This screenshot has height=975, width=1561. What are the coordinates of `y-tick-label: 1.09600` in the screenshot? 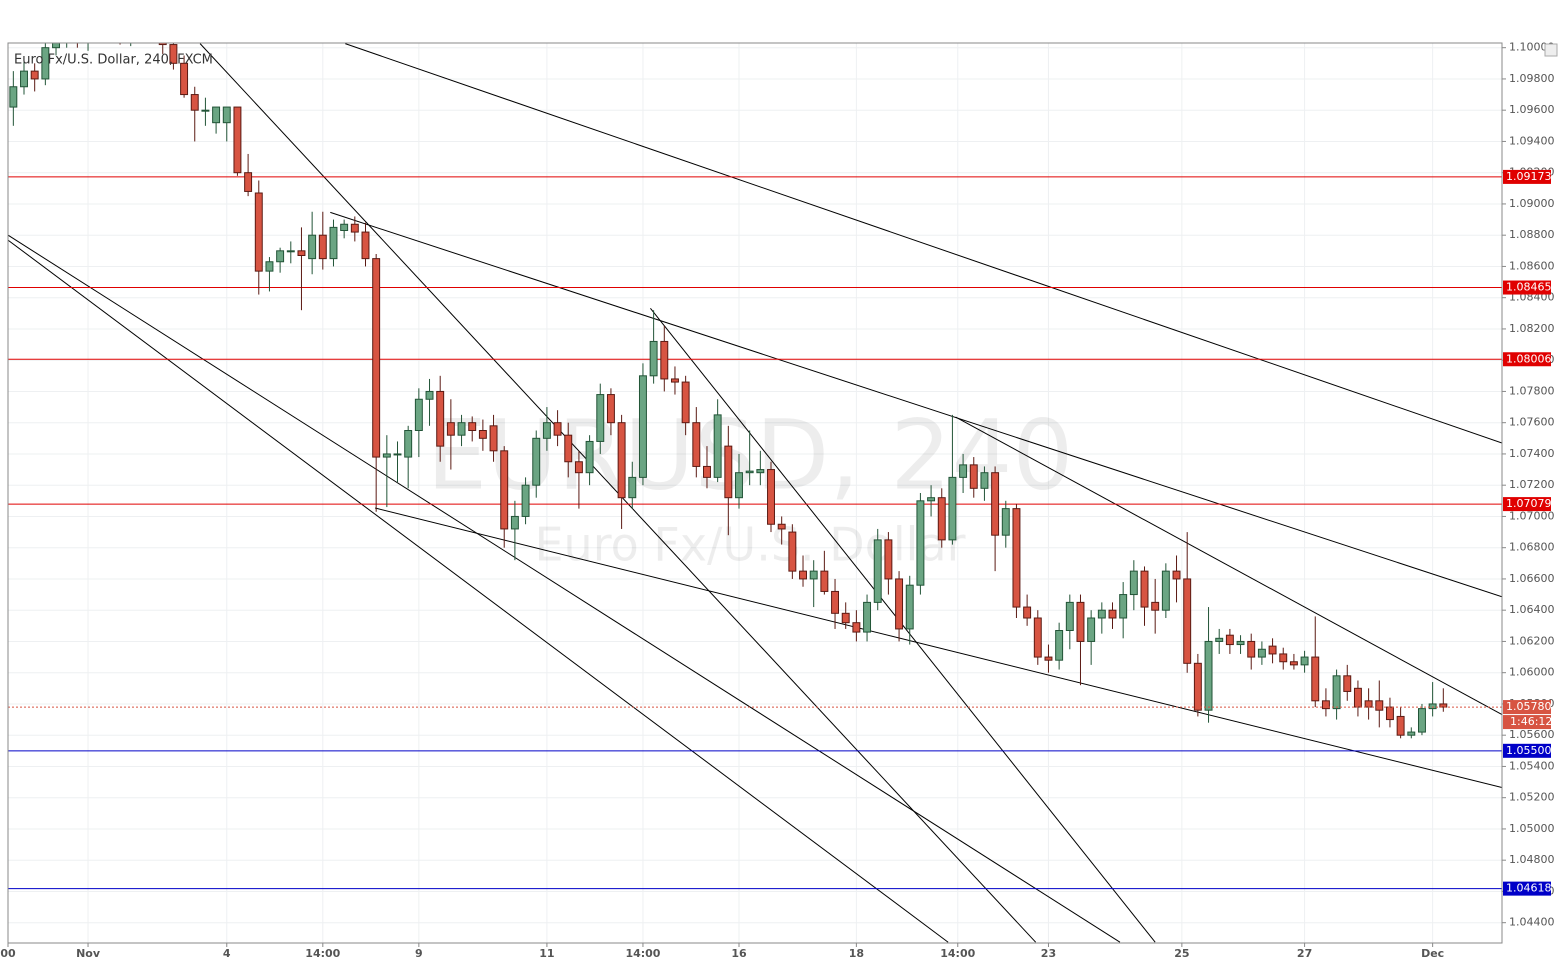 It's located at (1532, 109).